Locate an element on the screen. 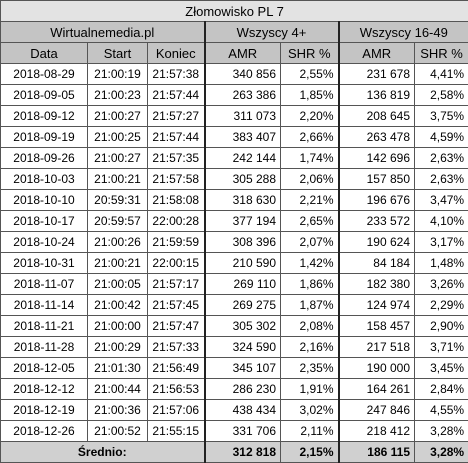  table-cell: 164 261 is located at coordinates (377, 389).